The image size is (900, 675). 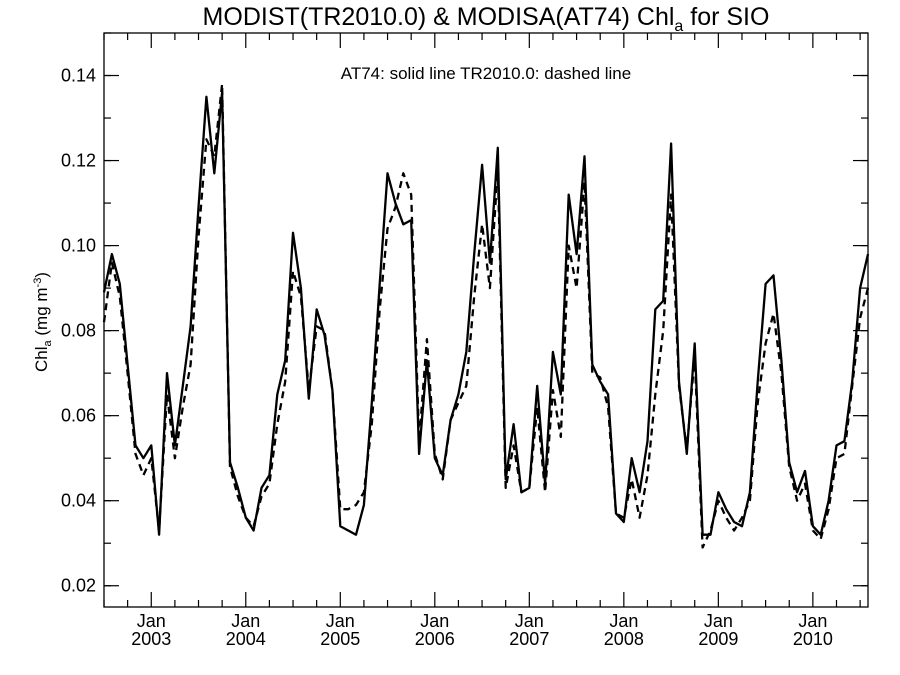 What do you see at coordinates (43, 322) in the screenshot?
I see `y-axis-label: Chla (mg m-3)` at bounding box center [43, 322].